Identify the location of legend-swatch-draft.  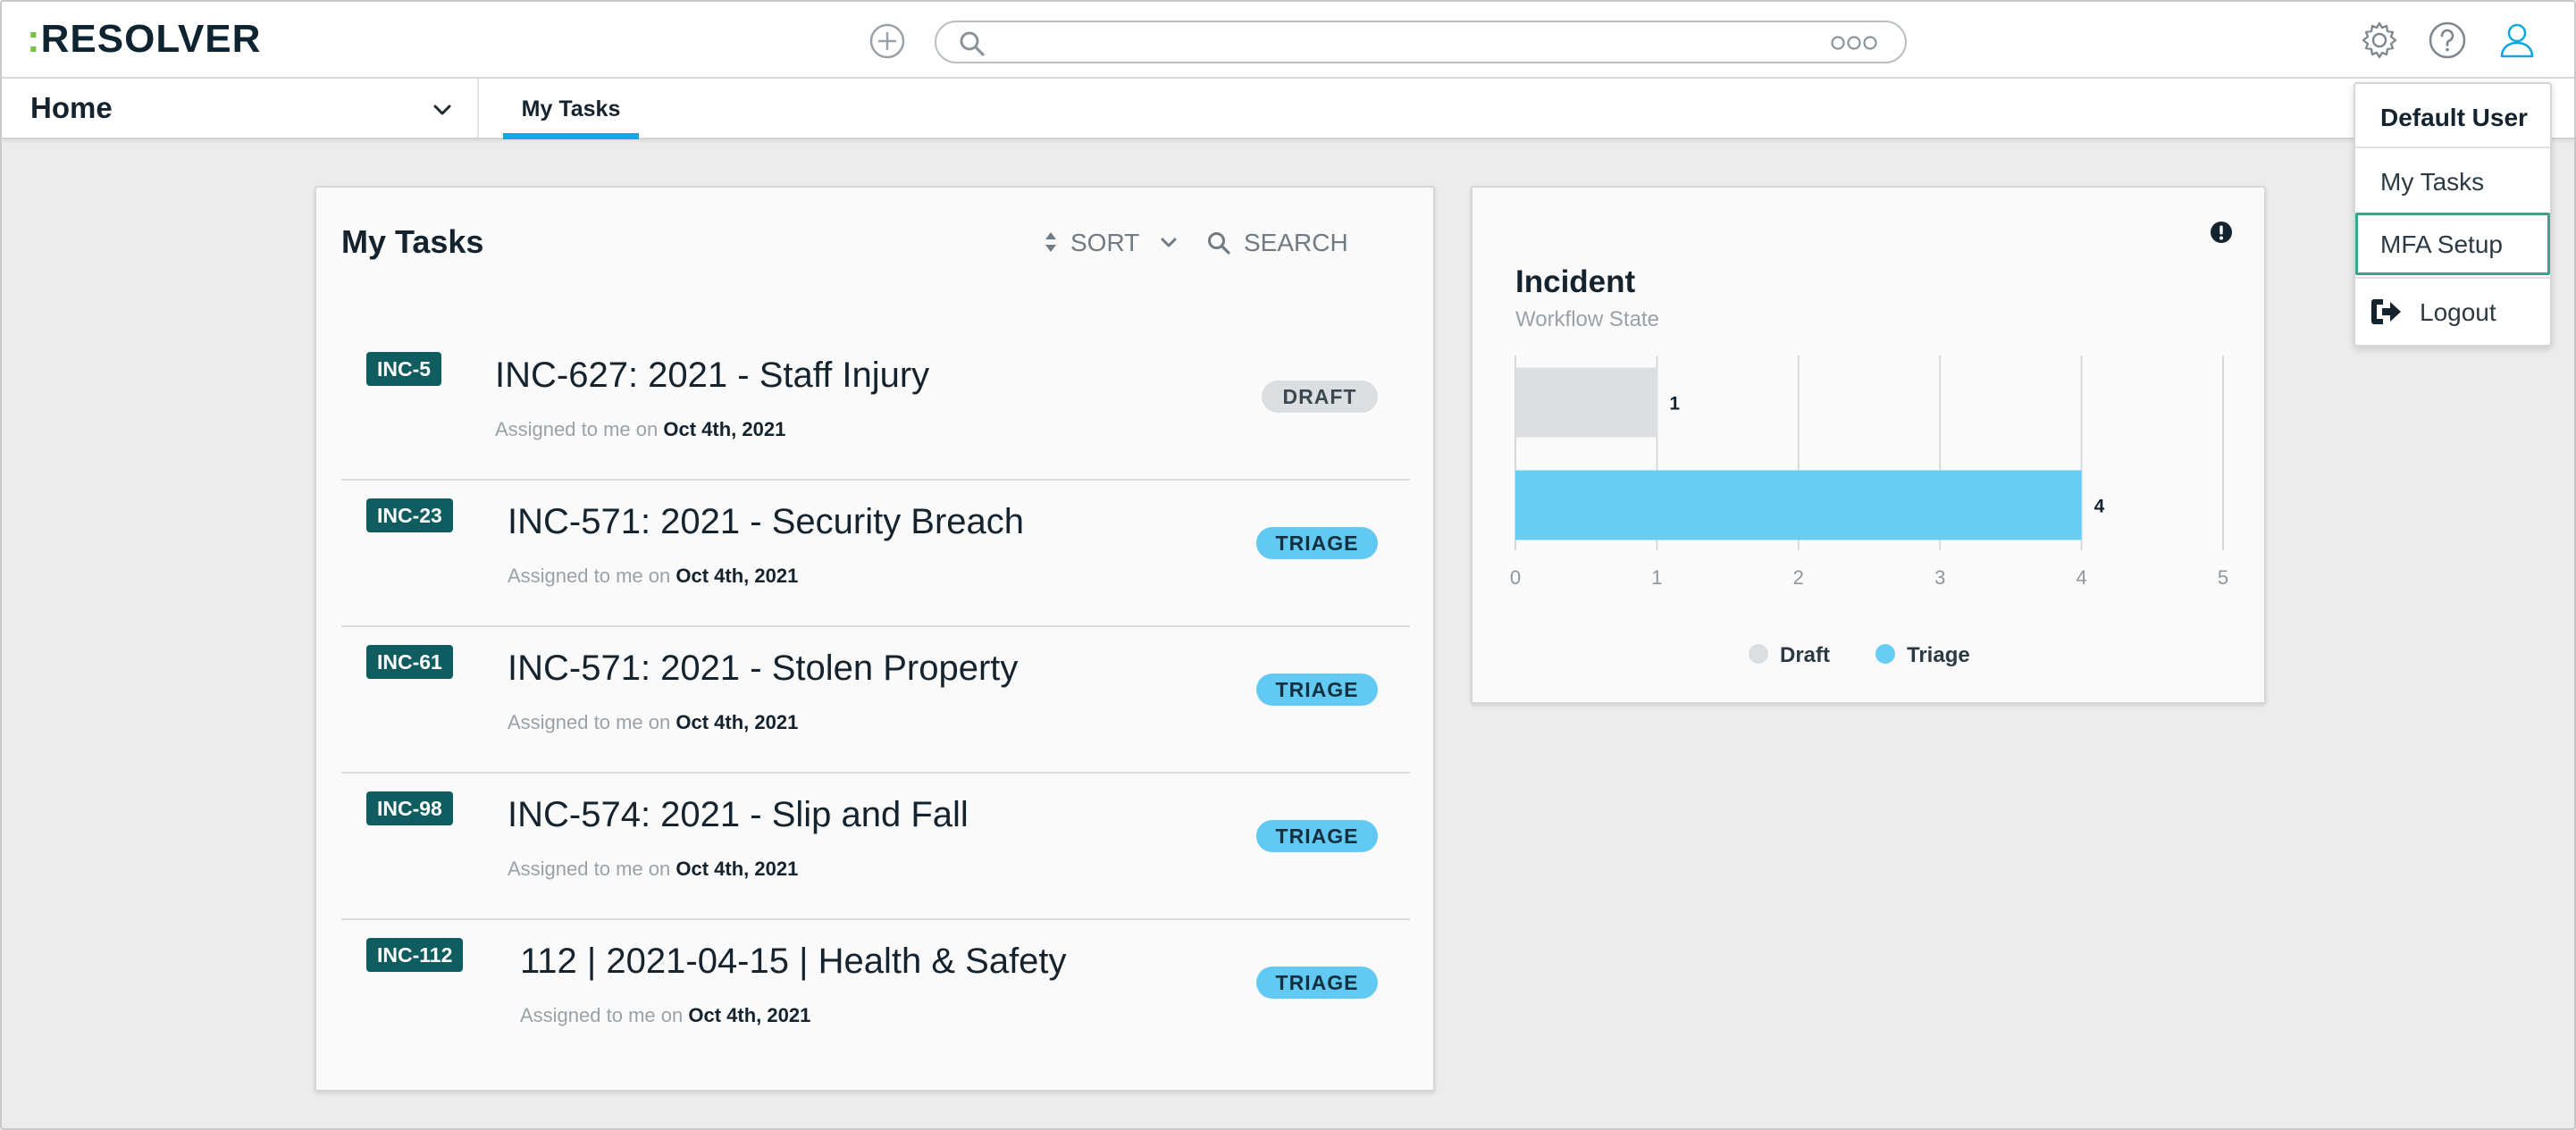
(1758, 654).